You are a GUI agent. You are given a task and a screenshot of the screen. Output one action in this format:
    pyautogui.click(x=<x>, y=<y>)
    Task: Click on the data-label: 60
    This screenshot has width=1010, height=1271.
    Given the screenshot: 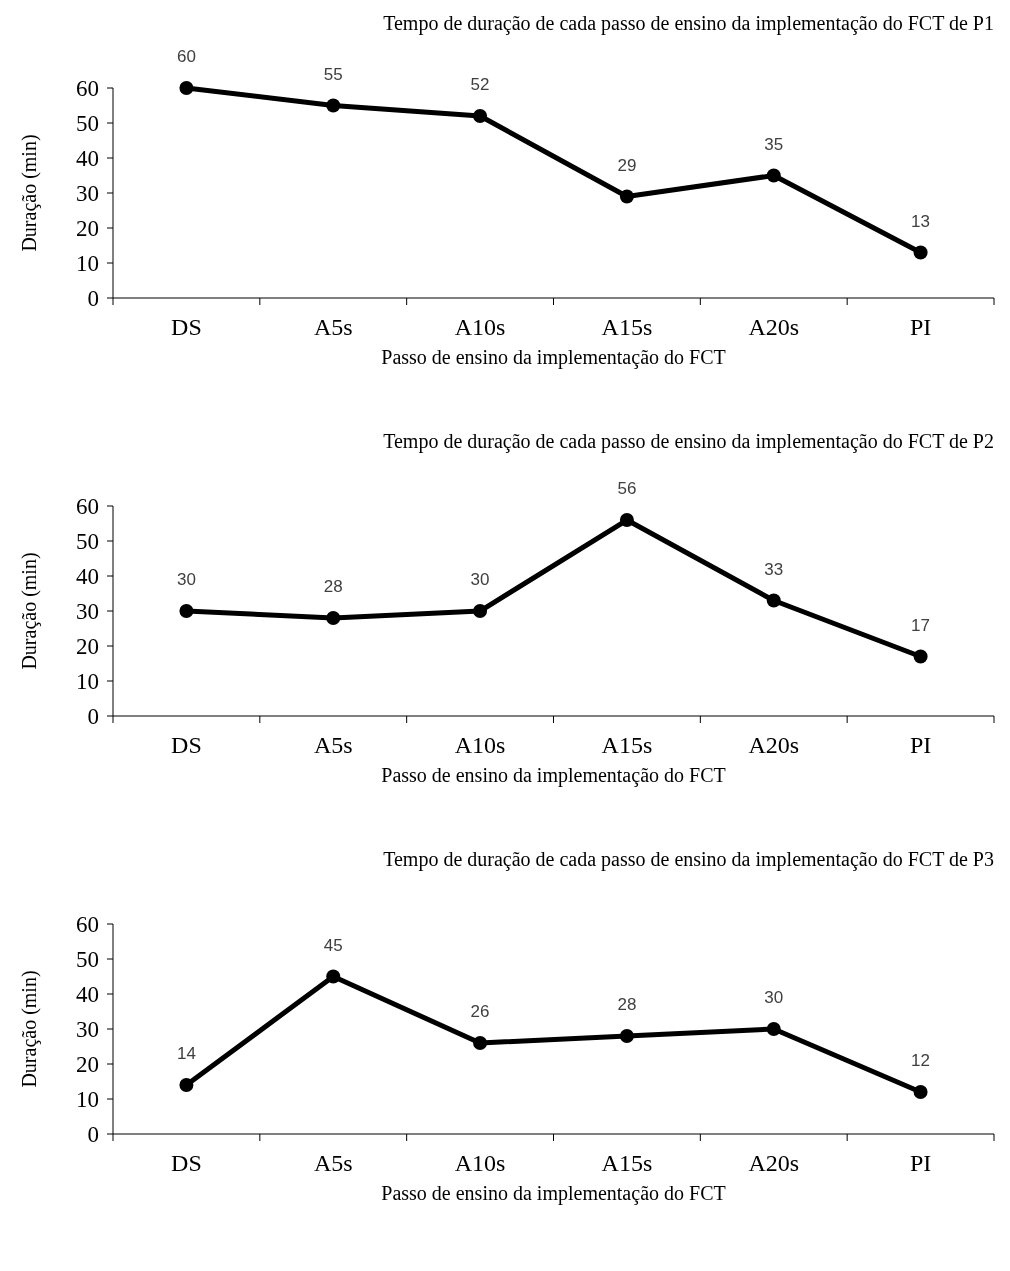 What is the action you would take?
    pyautogui.click(x=186, y=56)
    